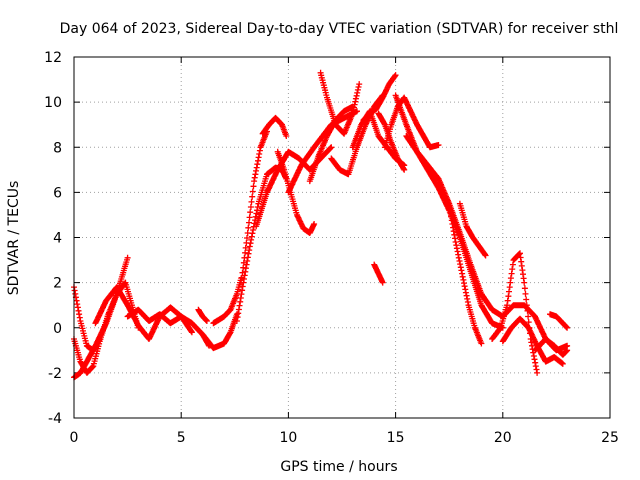 This screenshot has width=640, height=480. I want to click on x-tick-label: 0, so click(74, 438).